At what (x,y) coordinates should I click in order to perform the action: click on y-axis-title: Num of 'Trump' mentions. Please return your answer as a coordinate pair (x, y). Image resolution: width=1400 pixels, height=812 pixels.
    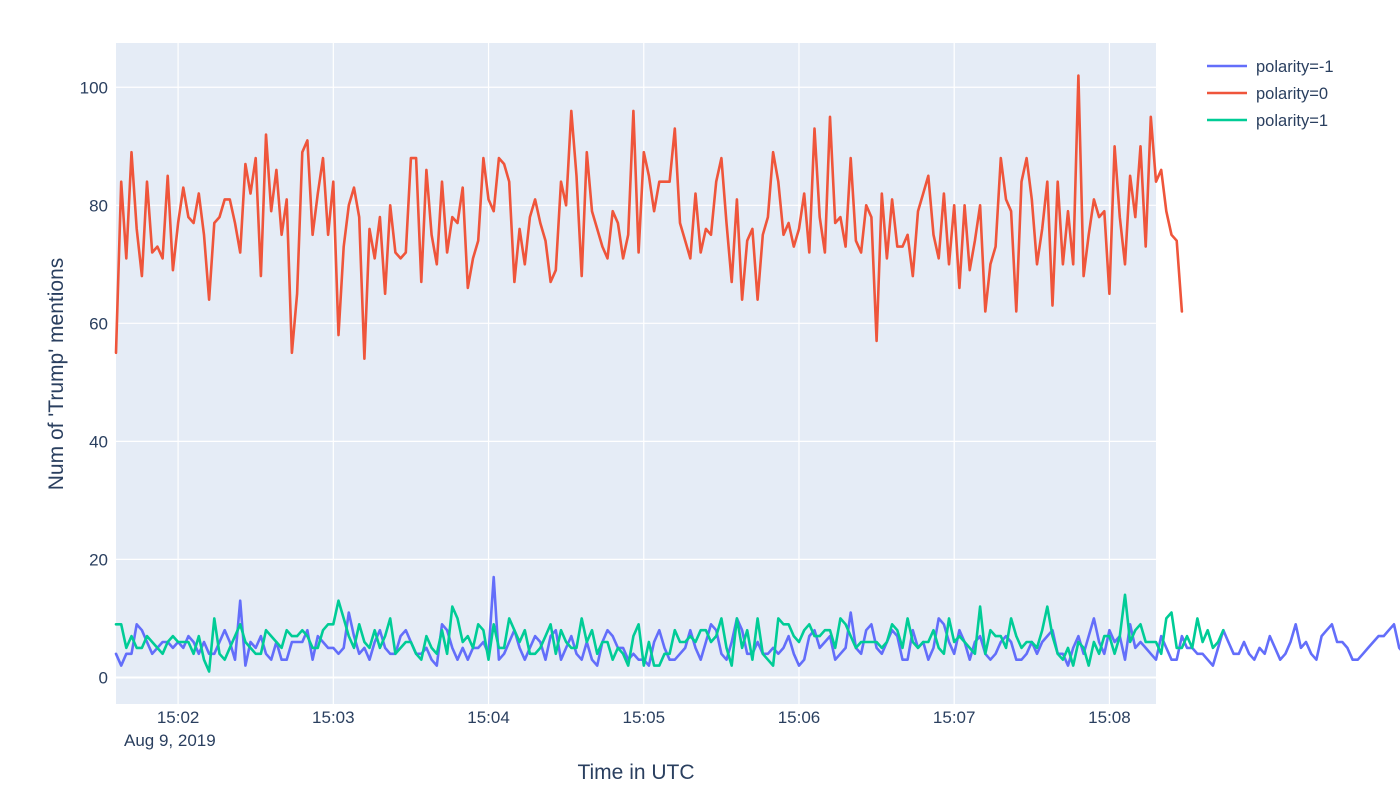
    Looking at the image, I should click on (56, 374).